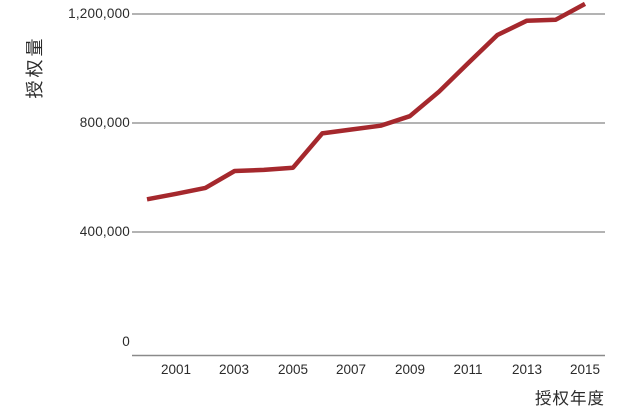 This screenshot has width=640, height=407. I want to click on x-tick-label-2013: 2013, so click(527, 369).